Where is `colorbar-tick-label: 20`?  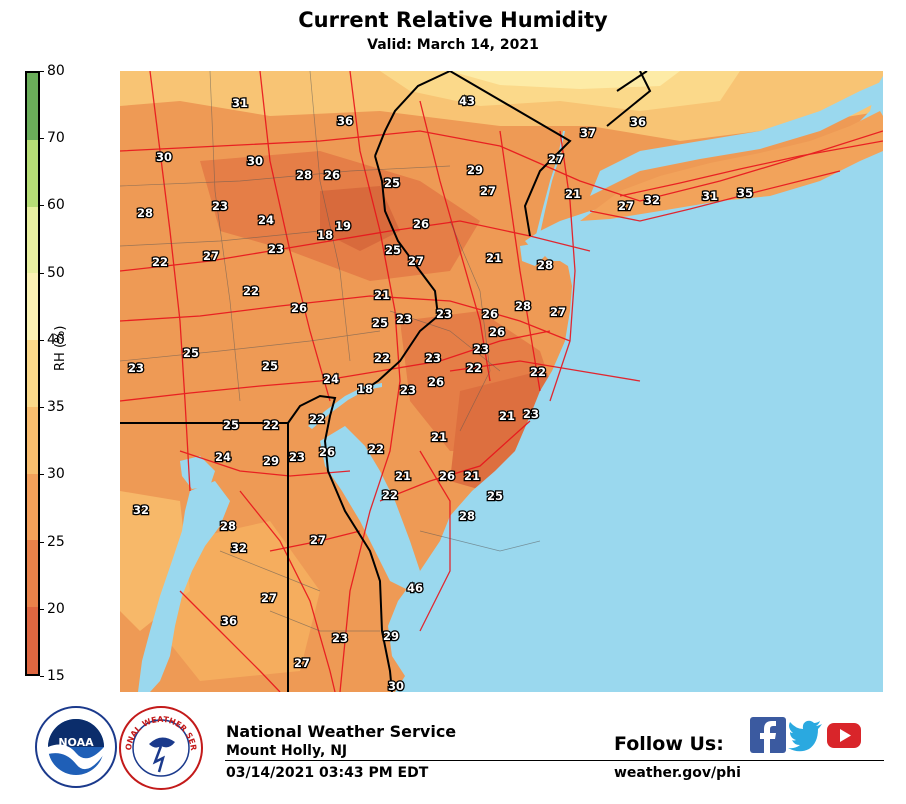
colorbar-tick-label: 20 is located at coordinates (56, 608).